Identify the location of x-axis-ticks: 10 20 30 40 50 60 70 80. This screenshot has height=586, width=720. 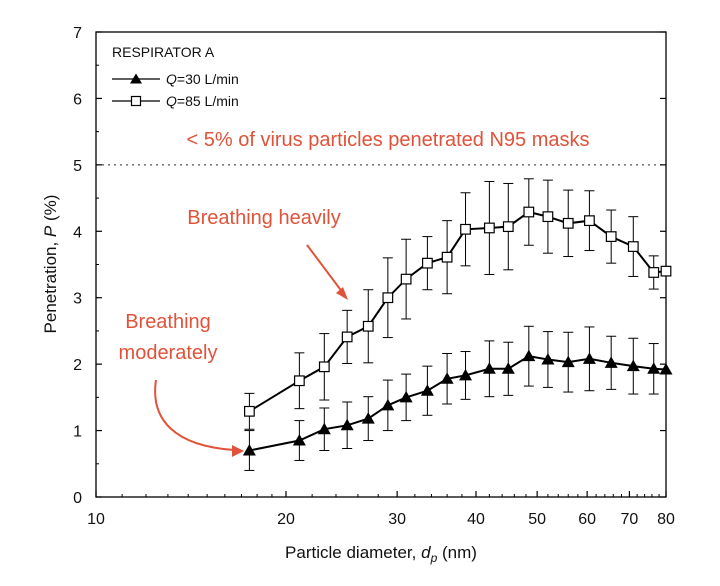
(381, 509).